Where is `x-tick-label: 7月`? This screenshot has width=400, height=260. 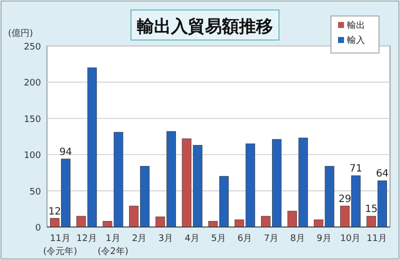
x-tick-label: 7月 is located at coordinates (271, 239).